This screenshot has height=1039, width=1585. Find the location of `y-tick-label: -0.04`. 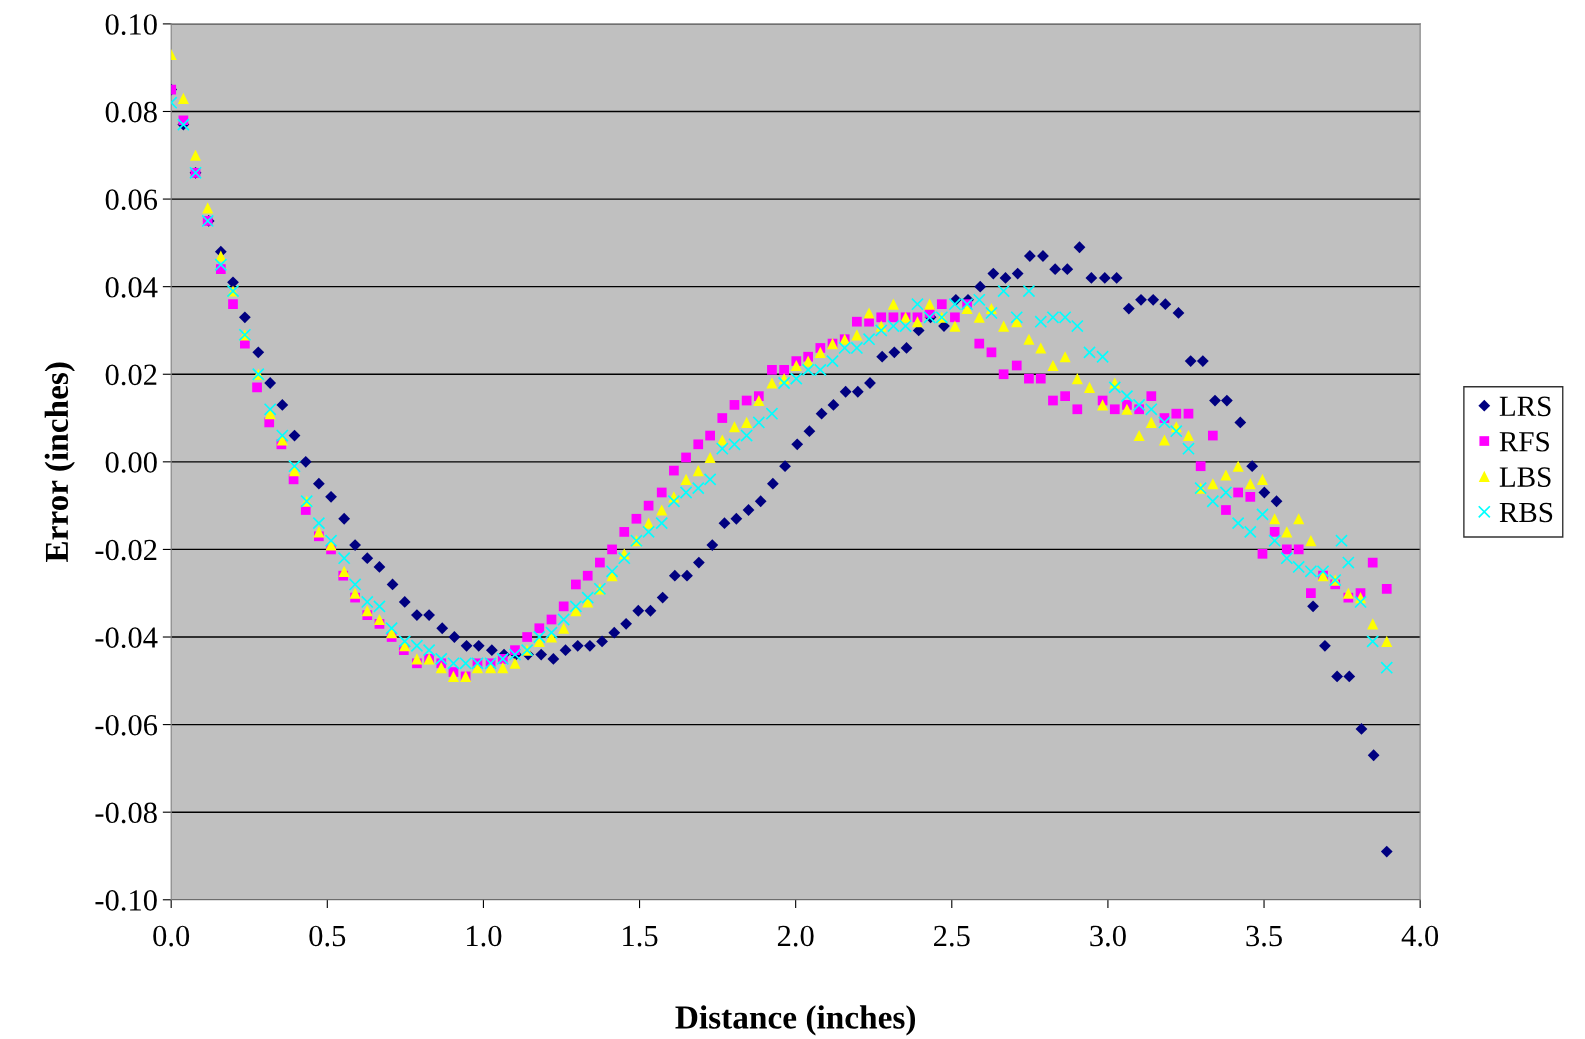

y-tick-label: -0.04 is located at coordinates (126, 638).